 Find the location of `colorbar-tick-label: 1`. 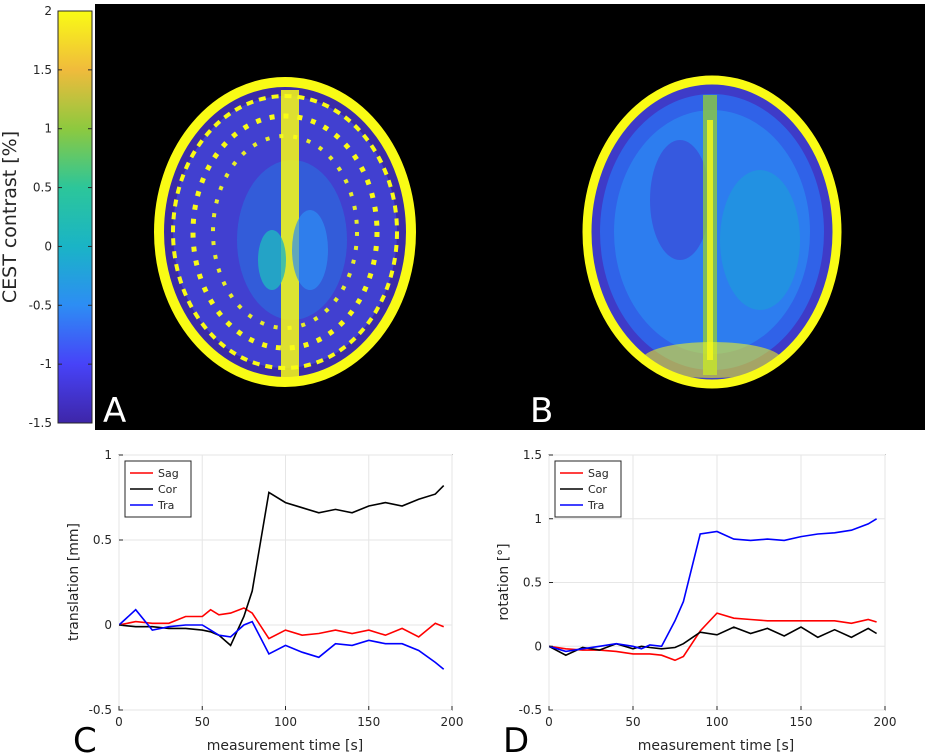

colorbar-tick-label: 1 is located at coordinates (48, 129).